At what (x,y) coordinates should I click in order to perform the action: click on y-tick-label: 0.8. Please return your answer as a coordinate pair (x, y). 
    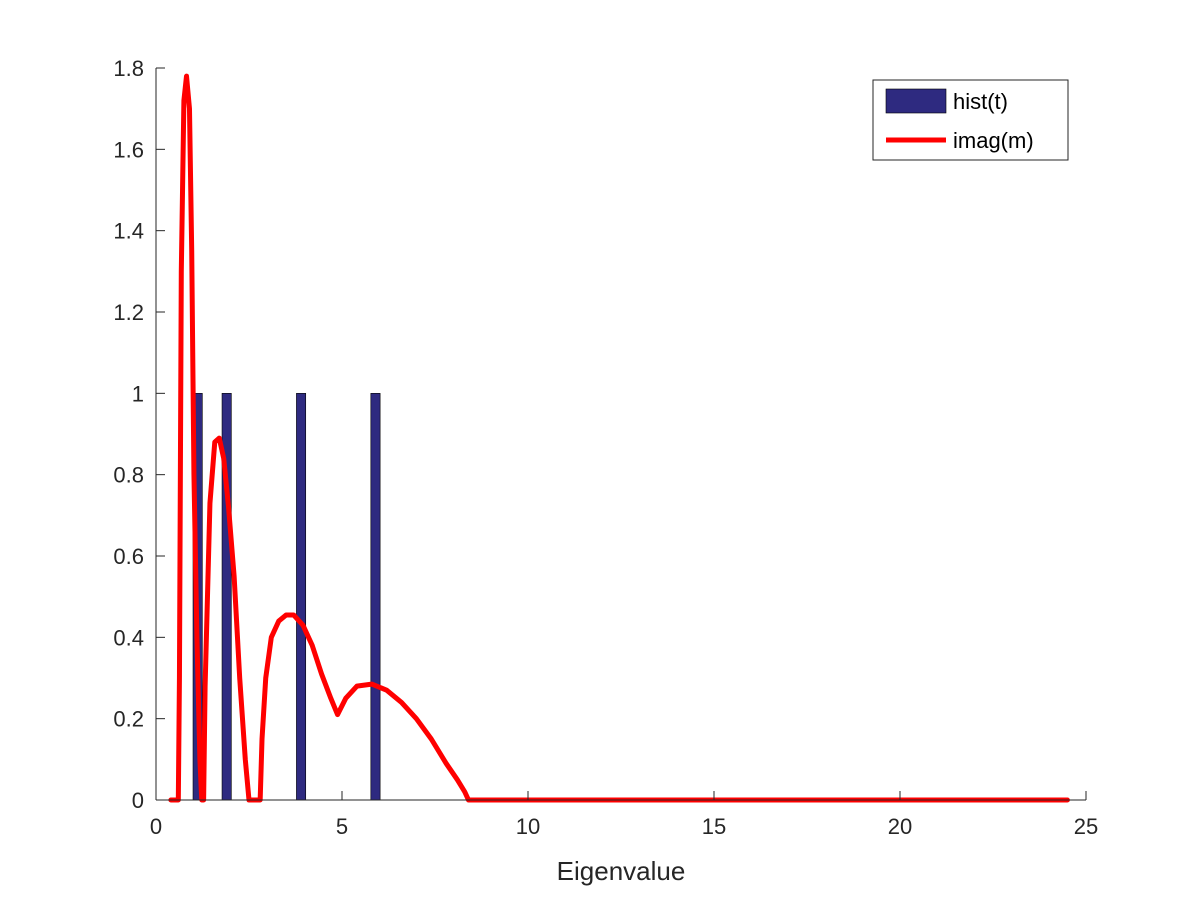
    Looking at the image, I should click on (128, 475).